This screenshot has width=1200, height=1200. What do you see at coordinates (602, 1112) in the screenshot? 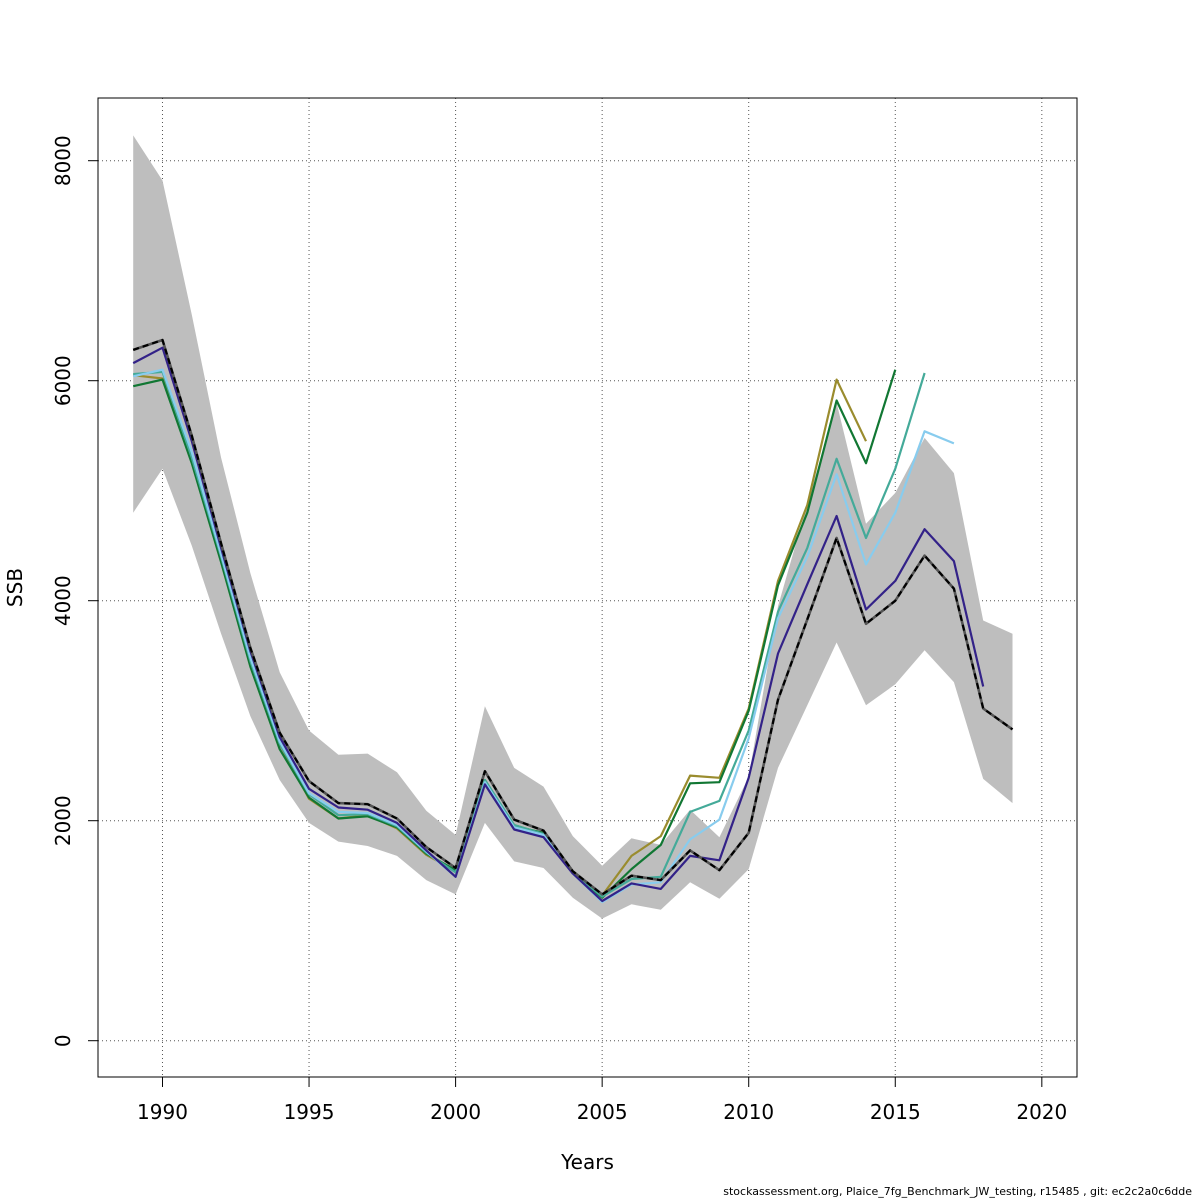
I see `x-tick-label: 2005` at bounding box center [602, 1112].